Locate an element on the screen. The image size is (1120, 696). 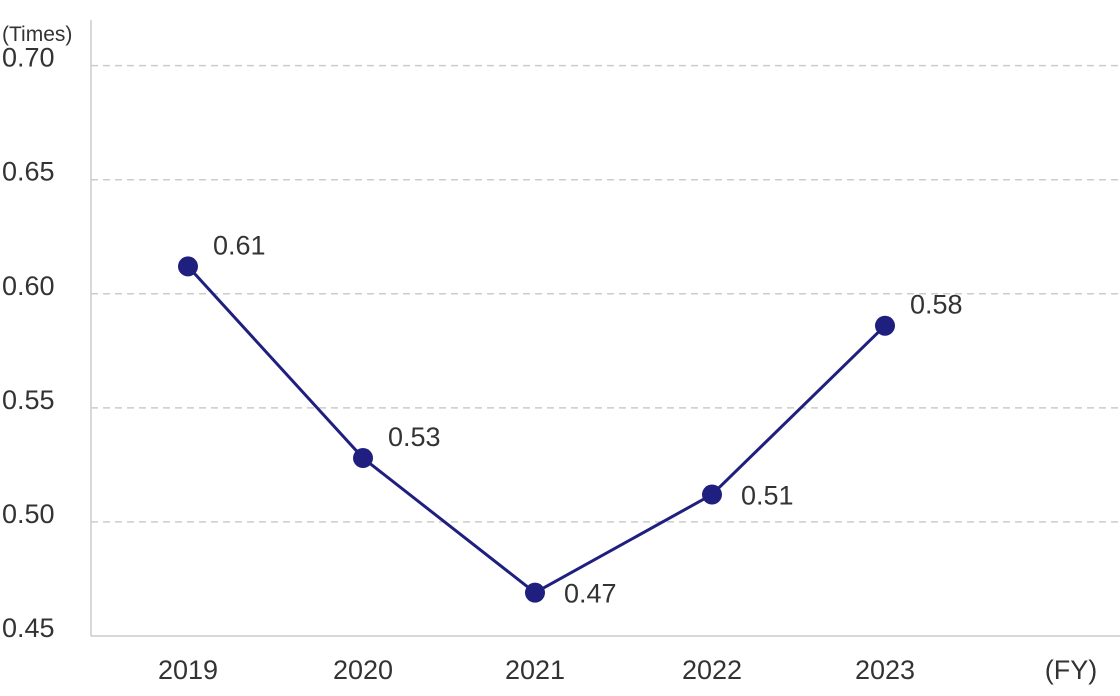
x-unit-label: (FY) is located at coordinates (1071, 670).